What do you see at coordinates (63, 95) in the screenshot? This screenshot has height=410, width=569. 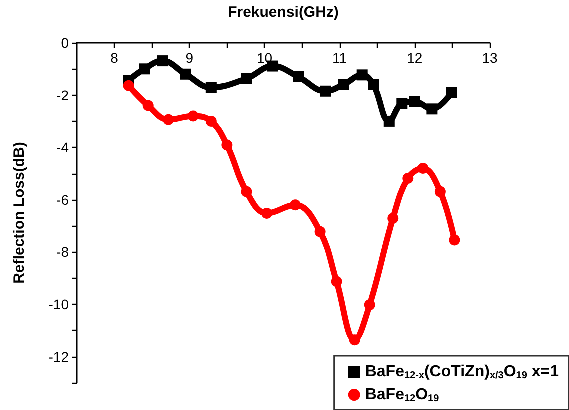 I see `y-tick-label: -2` at bounding box center [63, 95].